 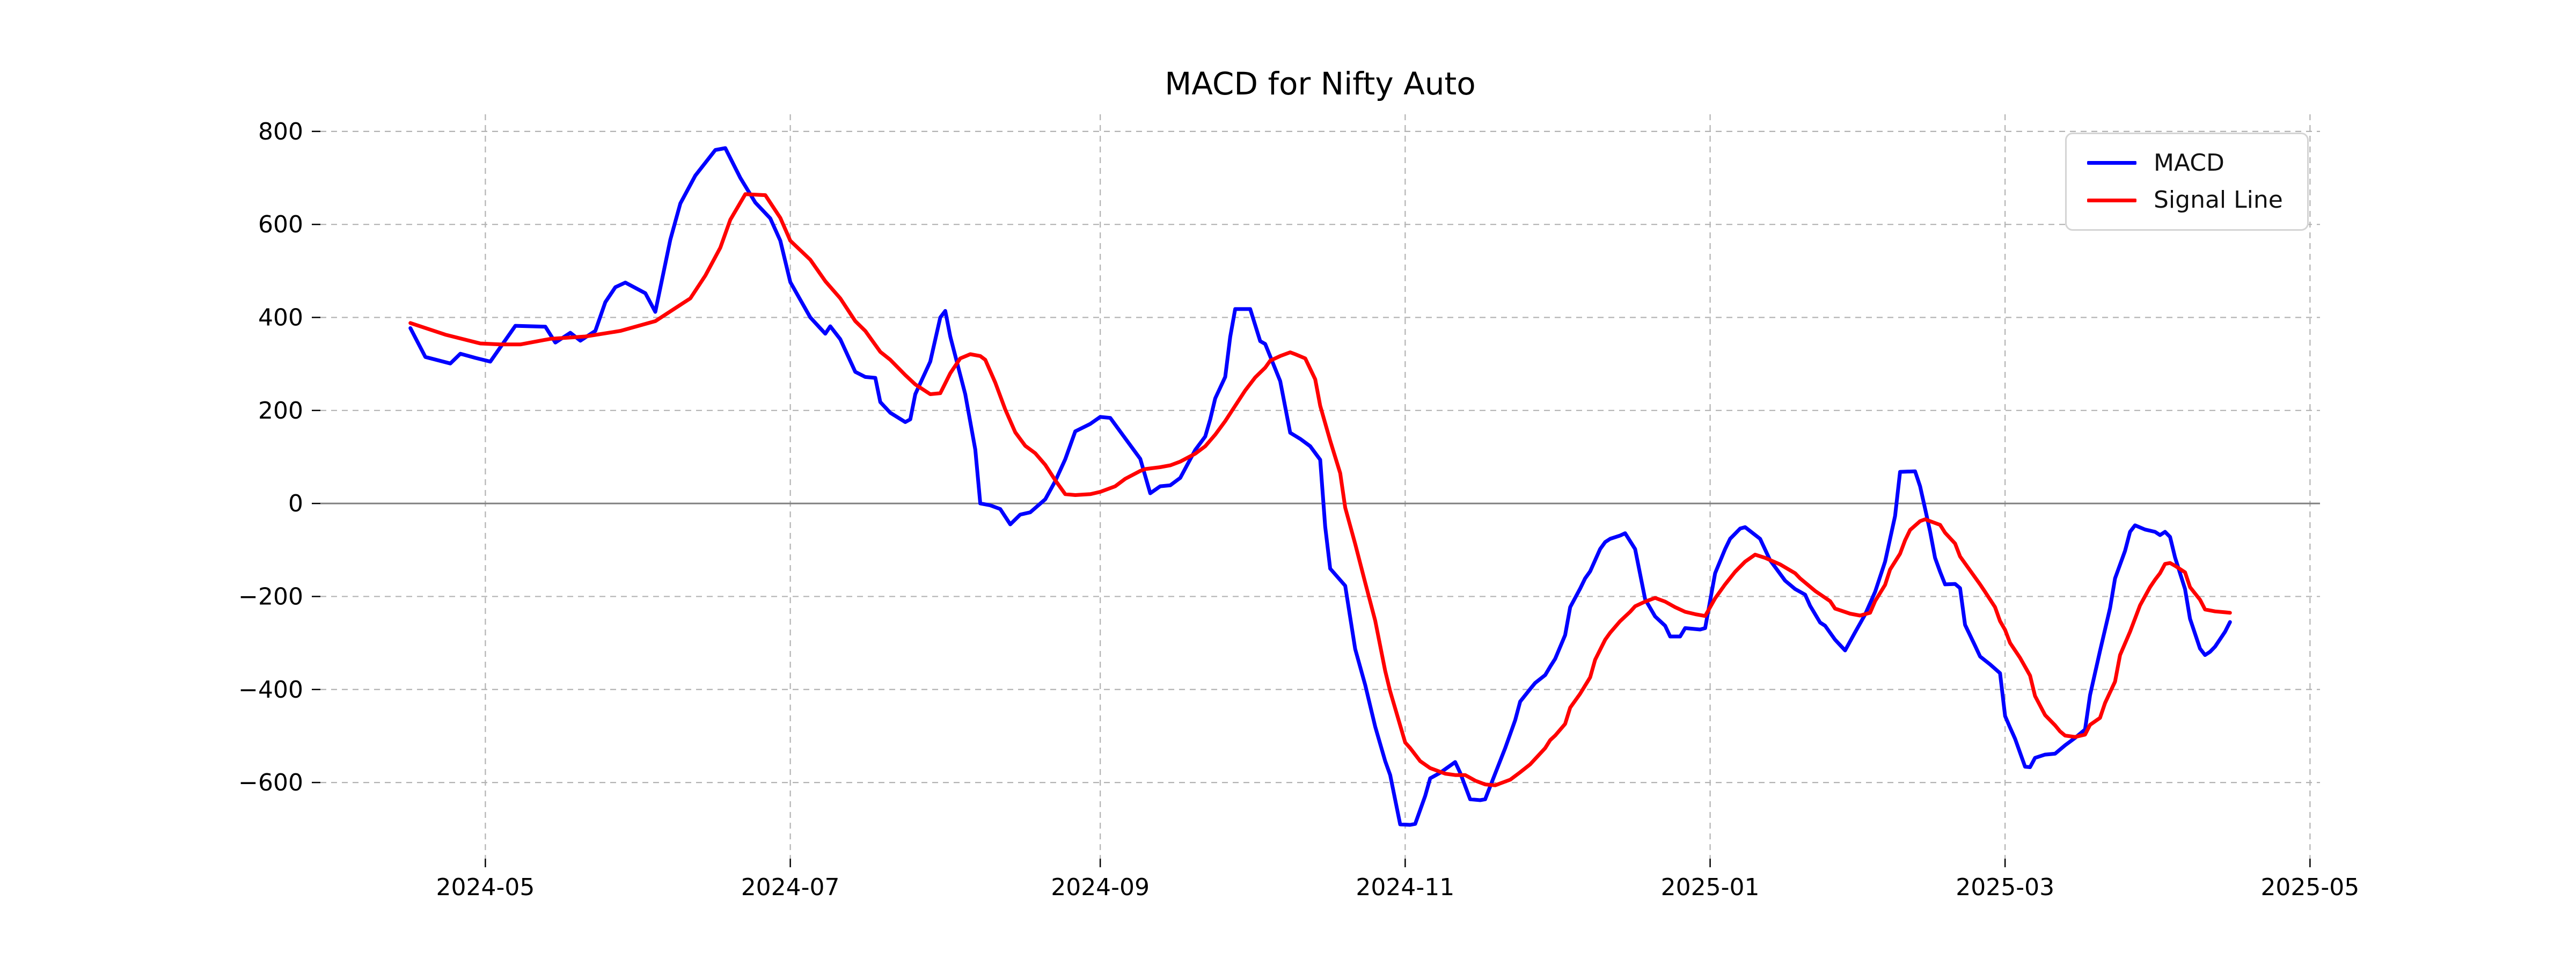 What do you see at coordinates (280, 411) in the screenshot?
I see `y-tick-label: 200` at bounding box center [280, 411].